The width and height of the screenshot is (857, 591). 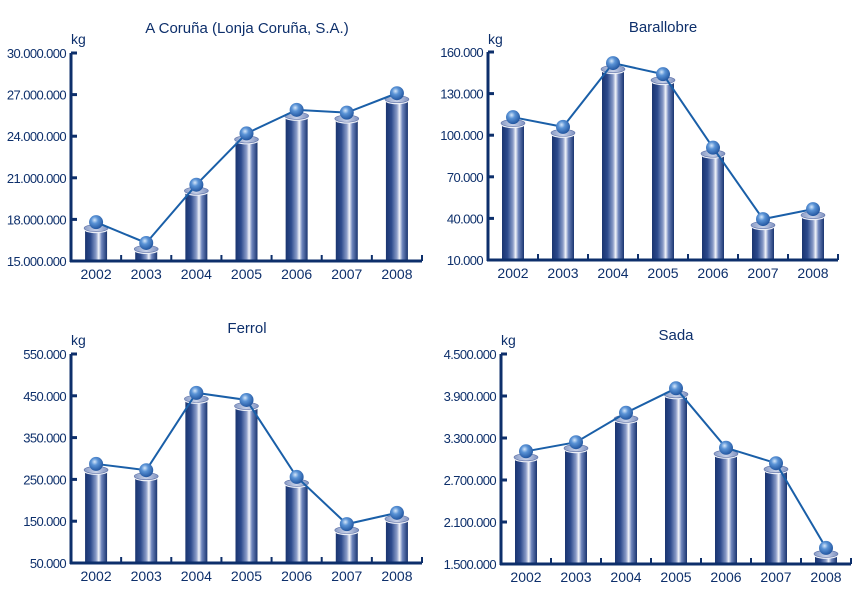 I want to click on y-tick-label: 350.000, so click(x=44, y=438).